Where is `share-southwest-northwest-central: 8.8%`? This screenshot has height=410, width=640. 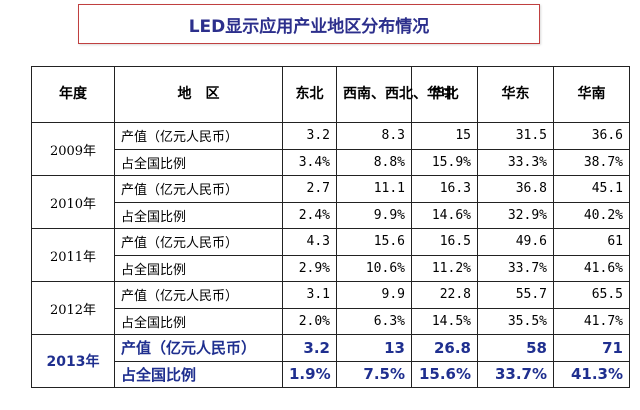
share-southwest-northwest-central: 8.8% is located at coordinates (374, 162).